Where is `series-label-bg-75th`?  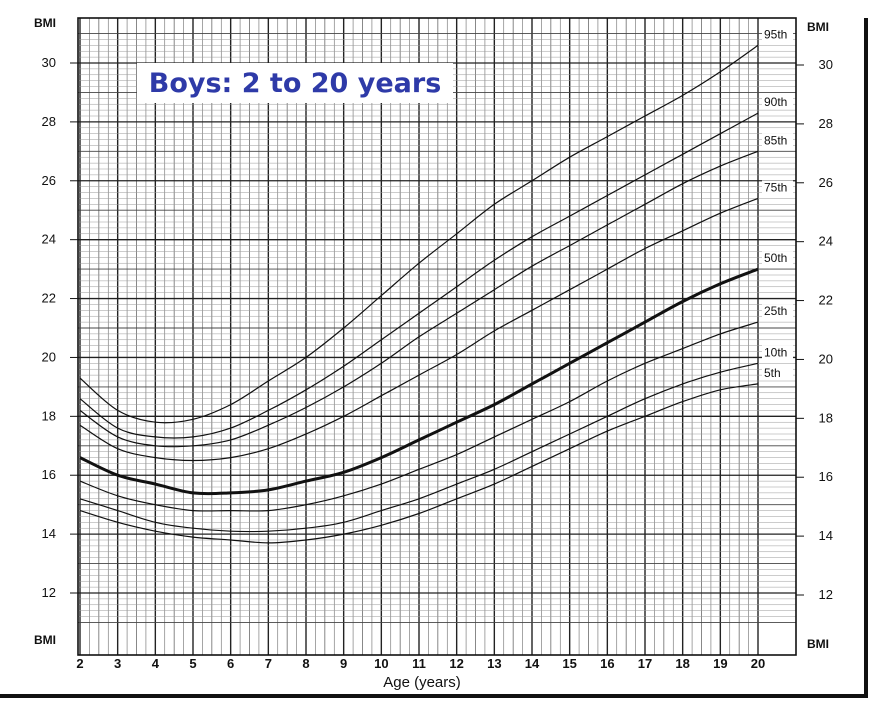
series-label-bg-75th is located at coordinates (777, 187).